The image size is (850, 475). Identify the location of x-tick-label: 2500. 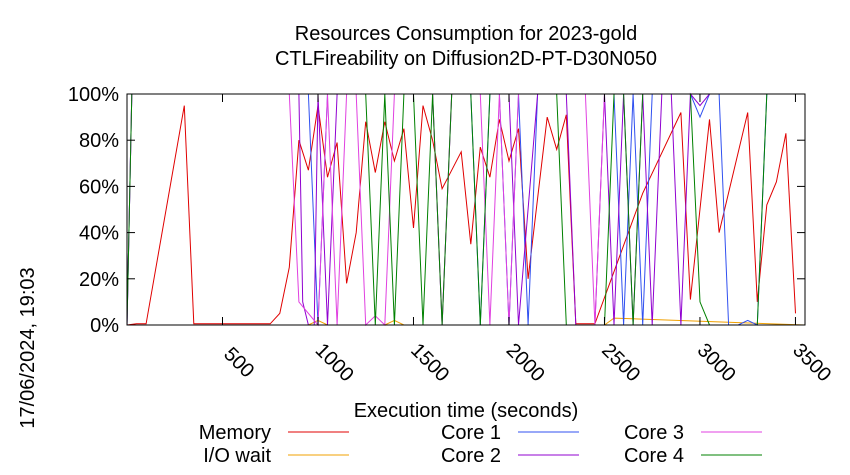
(620, 362).